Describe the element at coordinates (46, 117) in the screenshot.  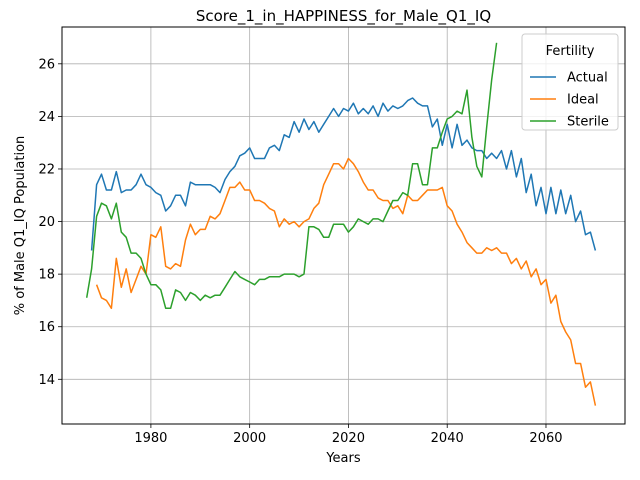
I see `y-tick-label: 24` at that location.